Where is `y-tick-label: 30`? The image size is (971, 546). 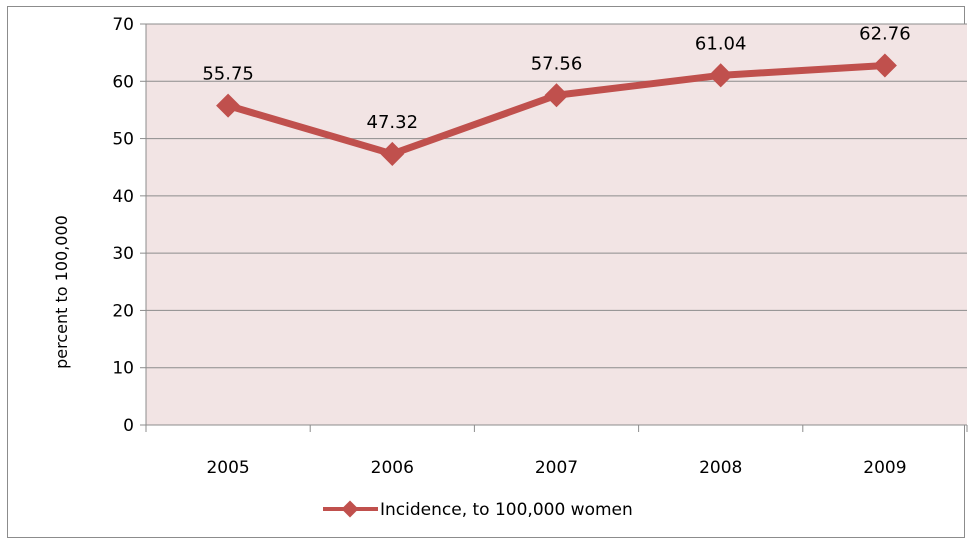
y-tick-label: 30 is located at coordinates (123, 254).